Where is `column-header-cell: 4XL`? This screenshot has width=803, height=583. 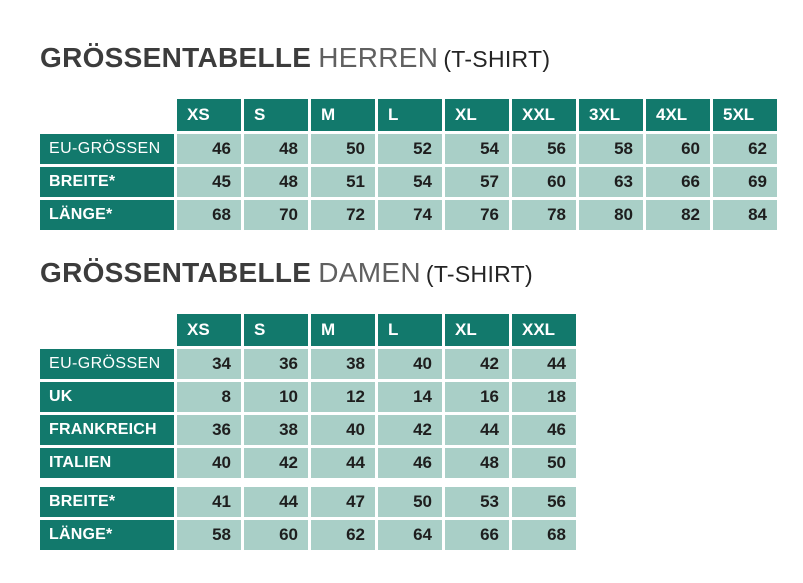
column-header-cell: 4XL is located at coordinates (678, 115).